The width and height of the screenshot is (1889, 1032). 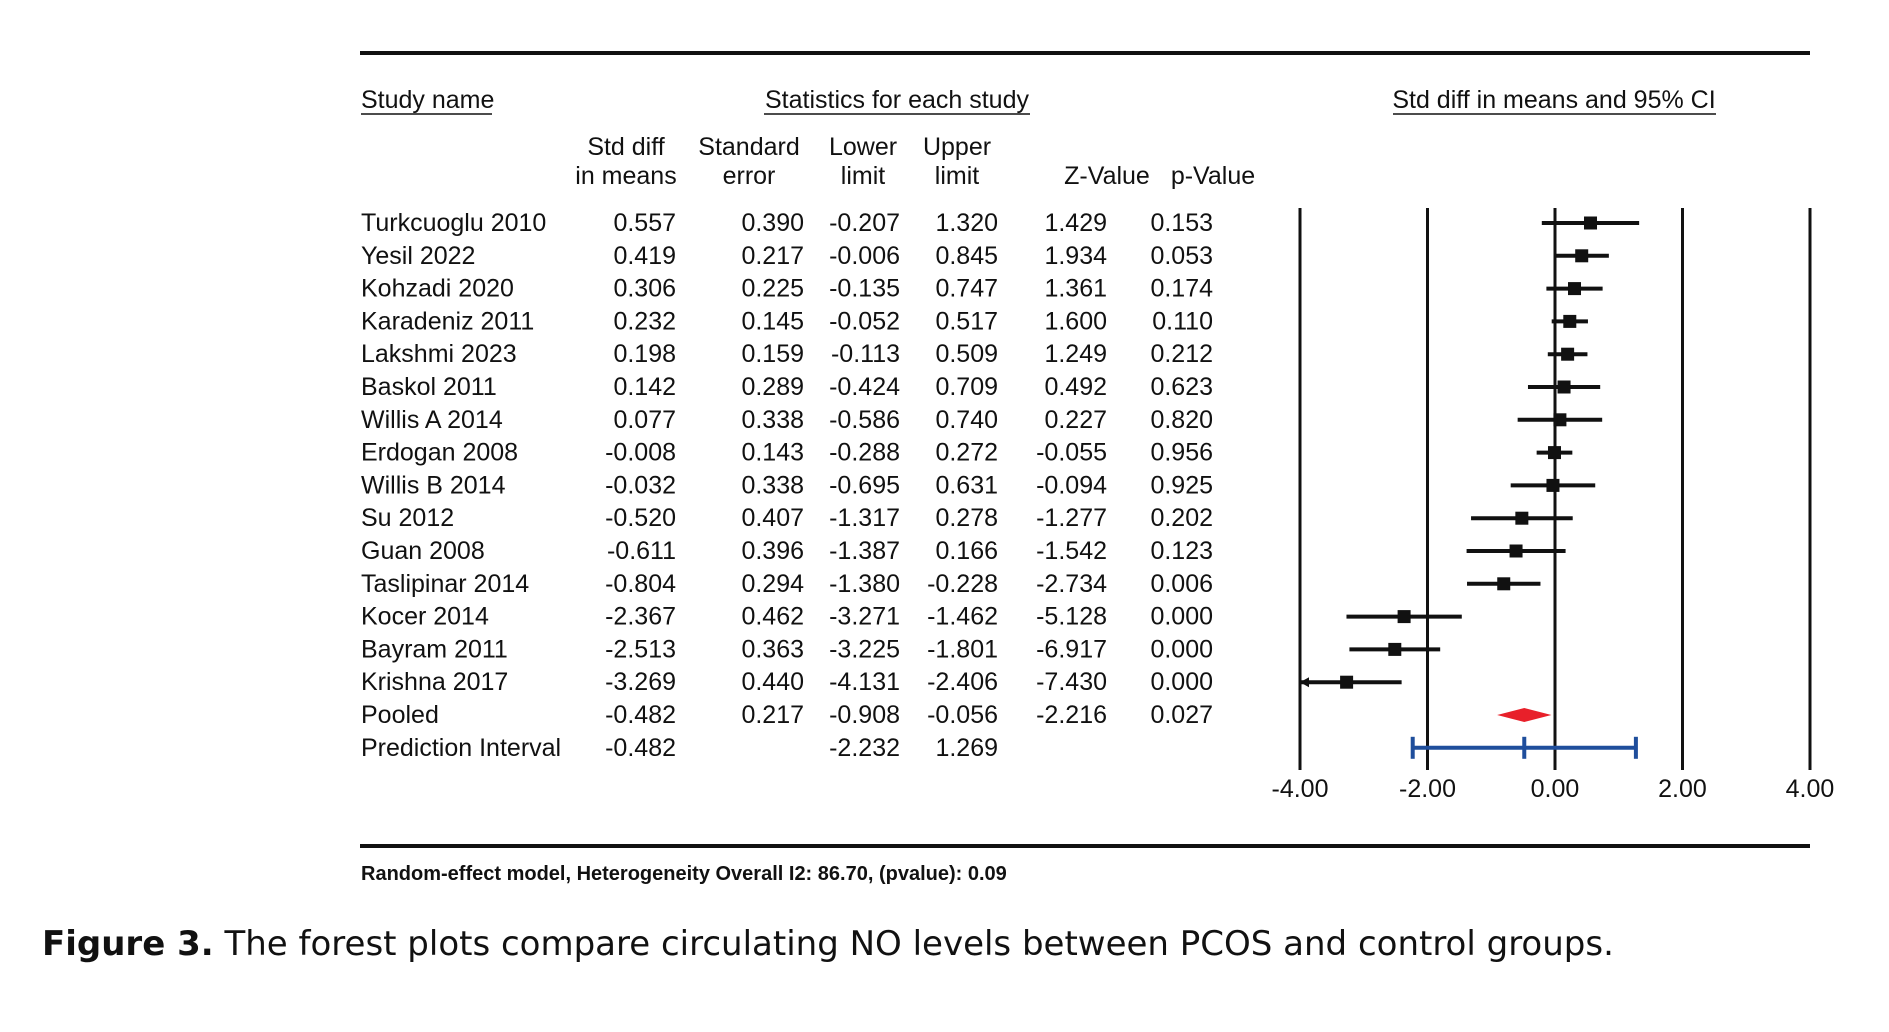 What do you see at coordinates (640, 682) in the screenshot?
I see `cell-smd: -3.269` at bounding box center [640, 682].